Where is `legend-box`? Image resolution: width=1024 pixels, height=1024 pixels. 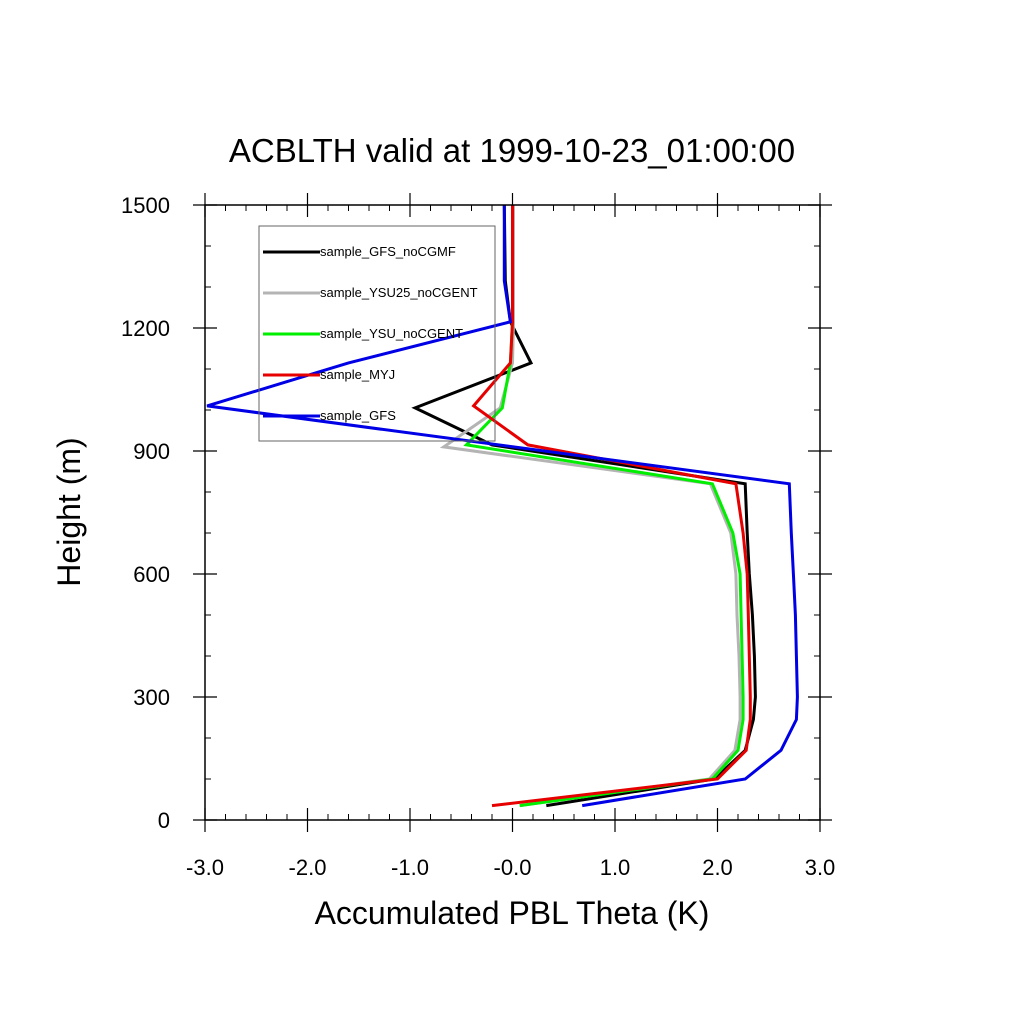 legend-box is located at coordinates (377, 333).